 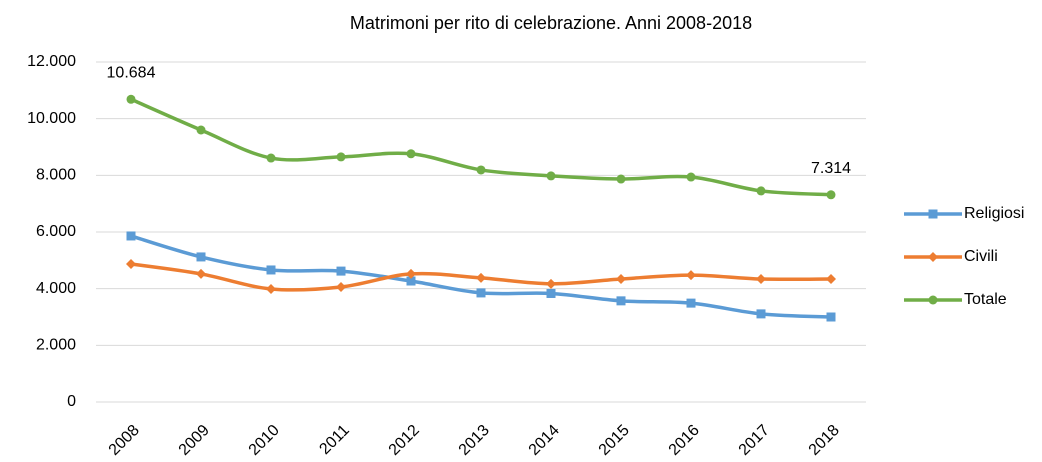 What do you see at coordinates (131, 73) in the screenshot?
I see `data-label: 10.684` at bounding box center [131, 73].